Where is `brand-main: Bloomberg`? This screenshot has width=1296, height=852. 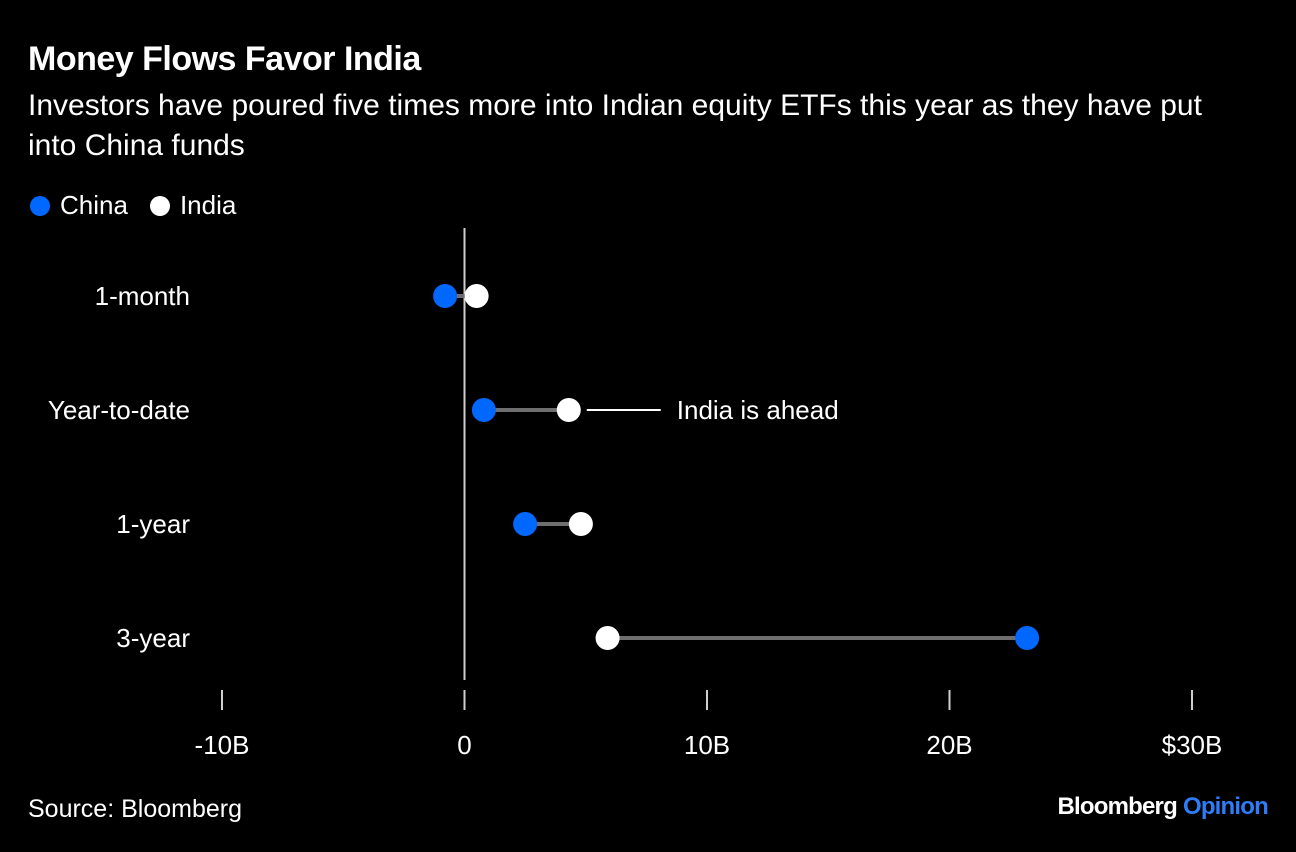 brand-main: Bloomberg is located at coordinates (1117, 806).